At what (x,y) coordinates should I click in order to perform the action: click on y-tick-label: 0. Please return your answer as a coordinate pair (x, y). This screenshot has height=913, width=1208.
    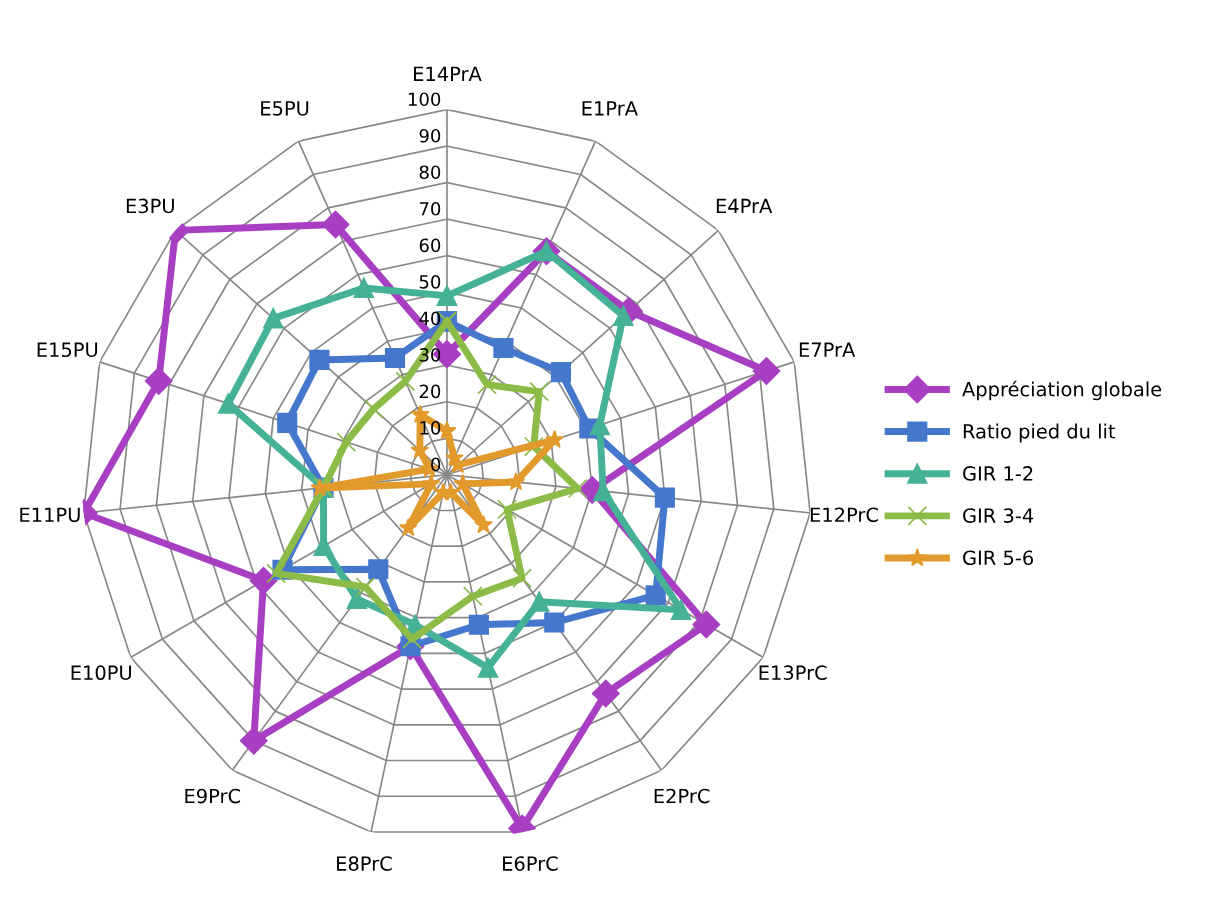
    Looking at the image, I should click on (436, 464).